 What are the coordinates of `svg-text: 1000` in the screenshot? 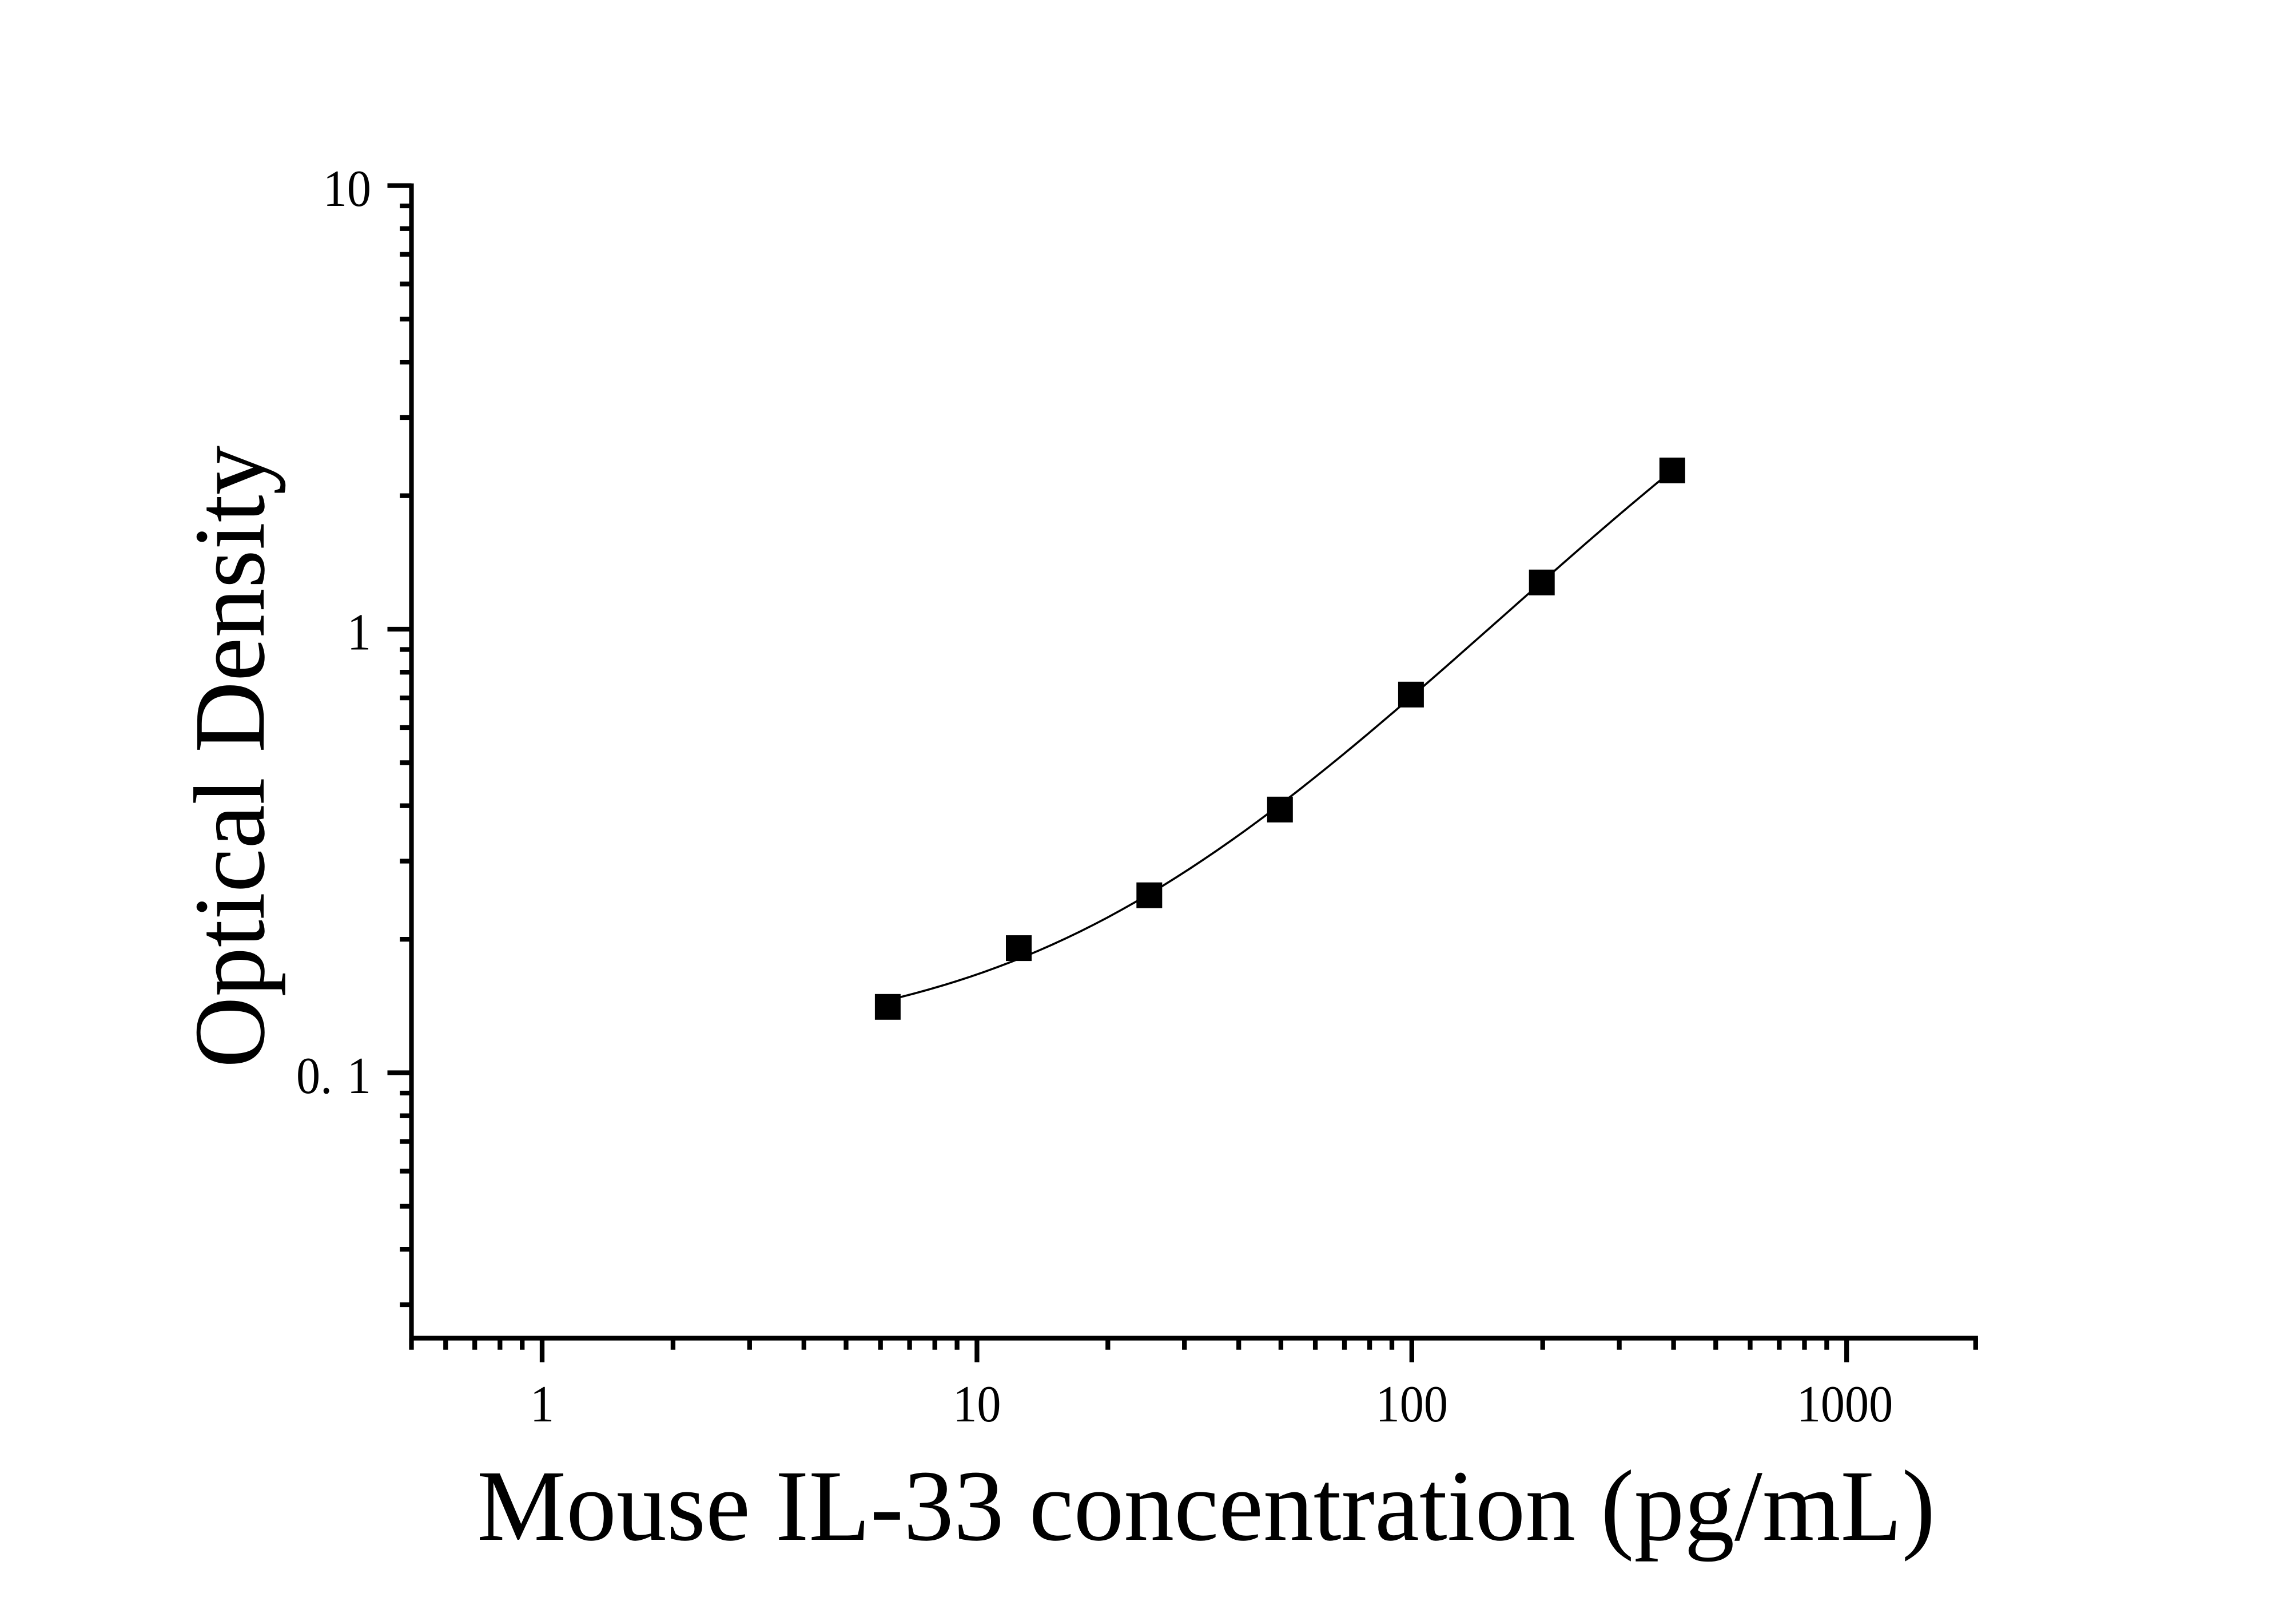 It's located at (1845, 1404).